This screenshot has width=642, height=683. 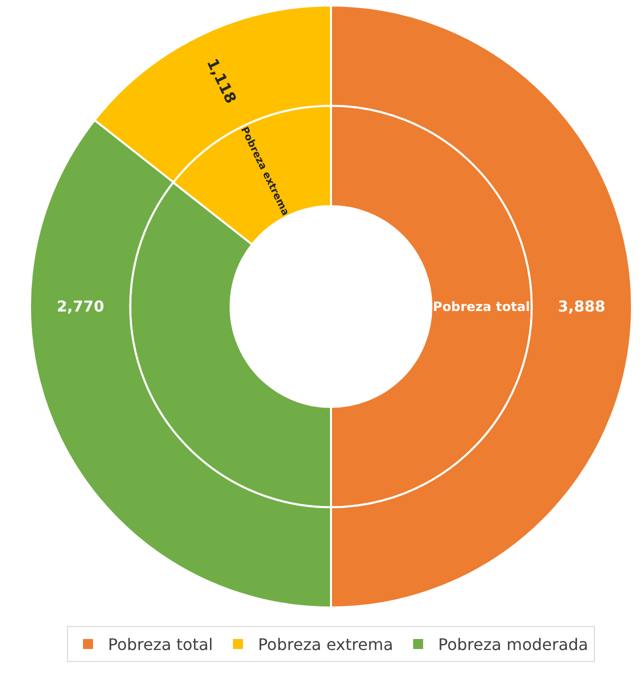 What do you see at coordinates (582, 307) in the screenshot?
I see `data-label: 3,888` at bounding box center [582, 307].